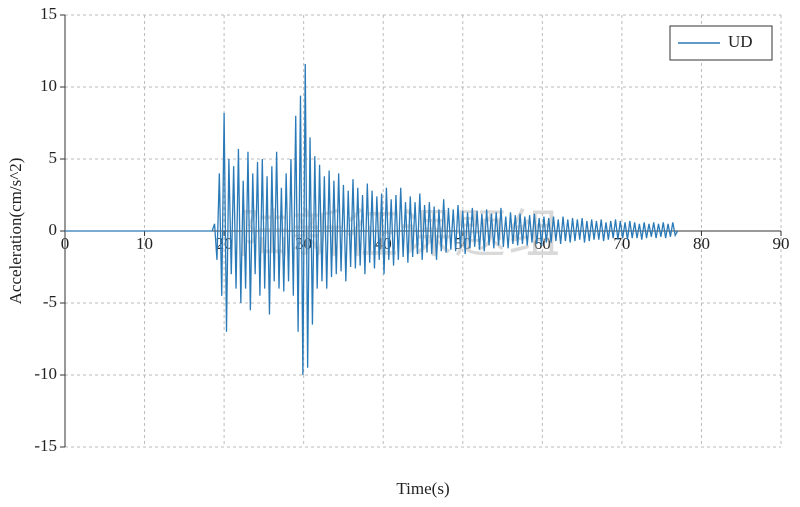  I want to click on y-tick-label: -15, so click(45, 445).